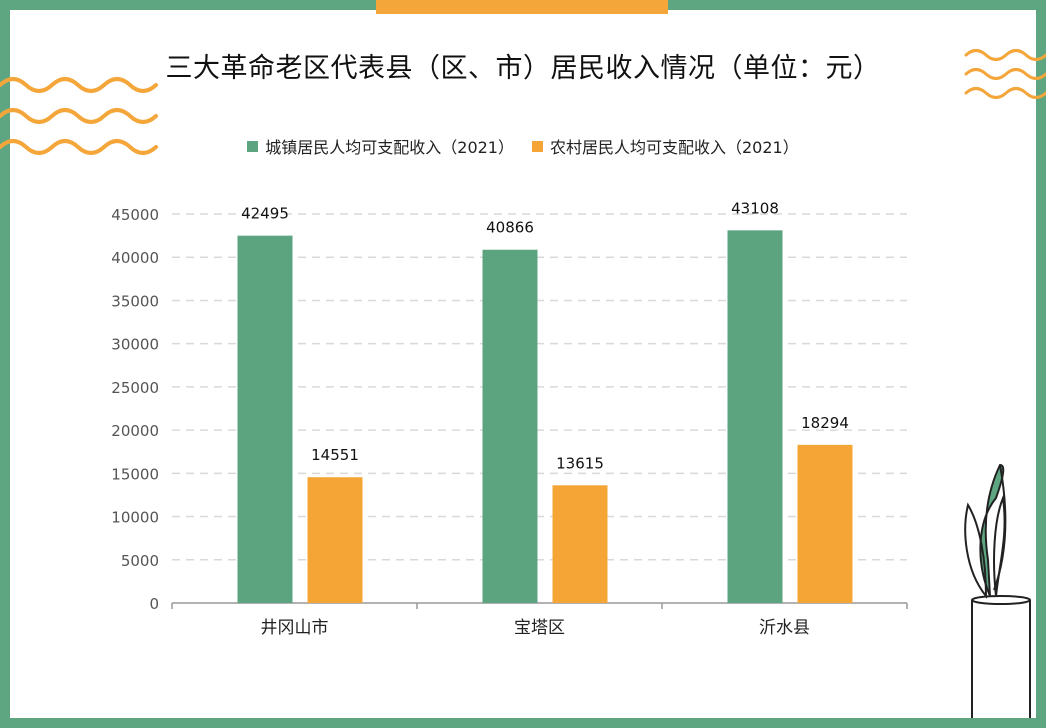 The height and width of the screenshot is (728, 1046). I want to click on x-tick-label: 井冈山市, so click(295, 628).